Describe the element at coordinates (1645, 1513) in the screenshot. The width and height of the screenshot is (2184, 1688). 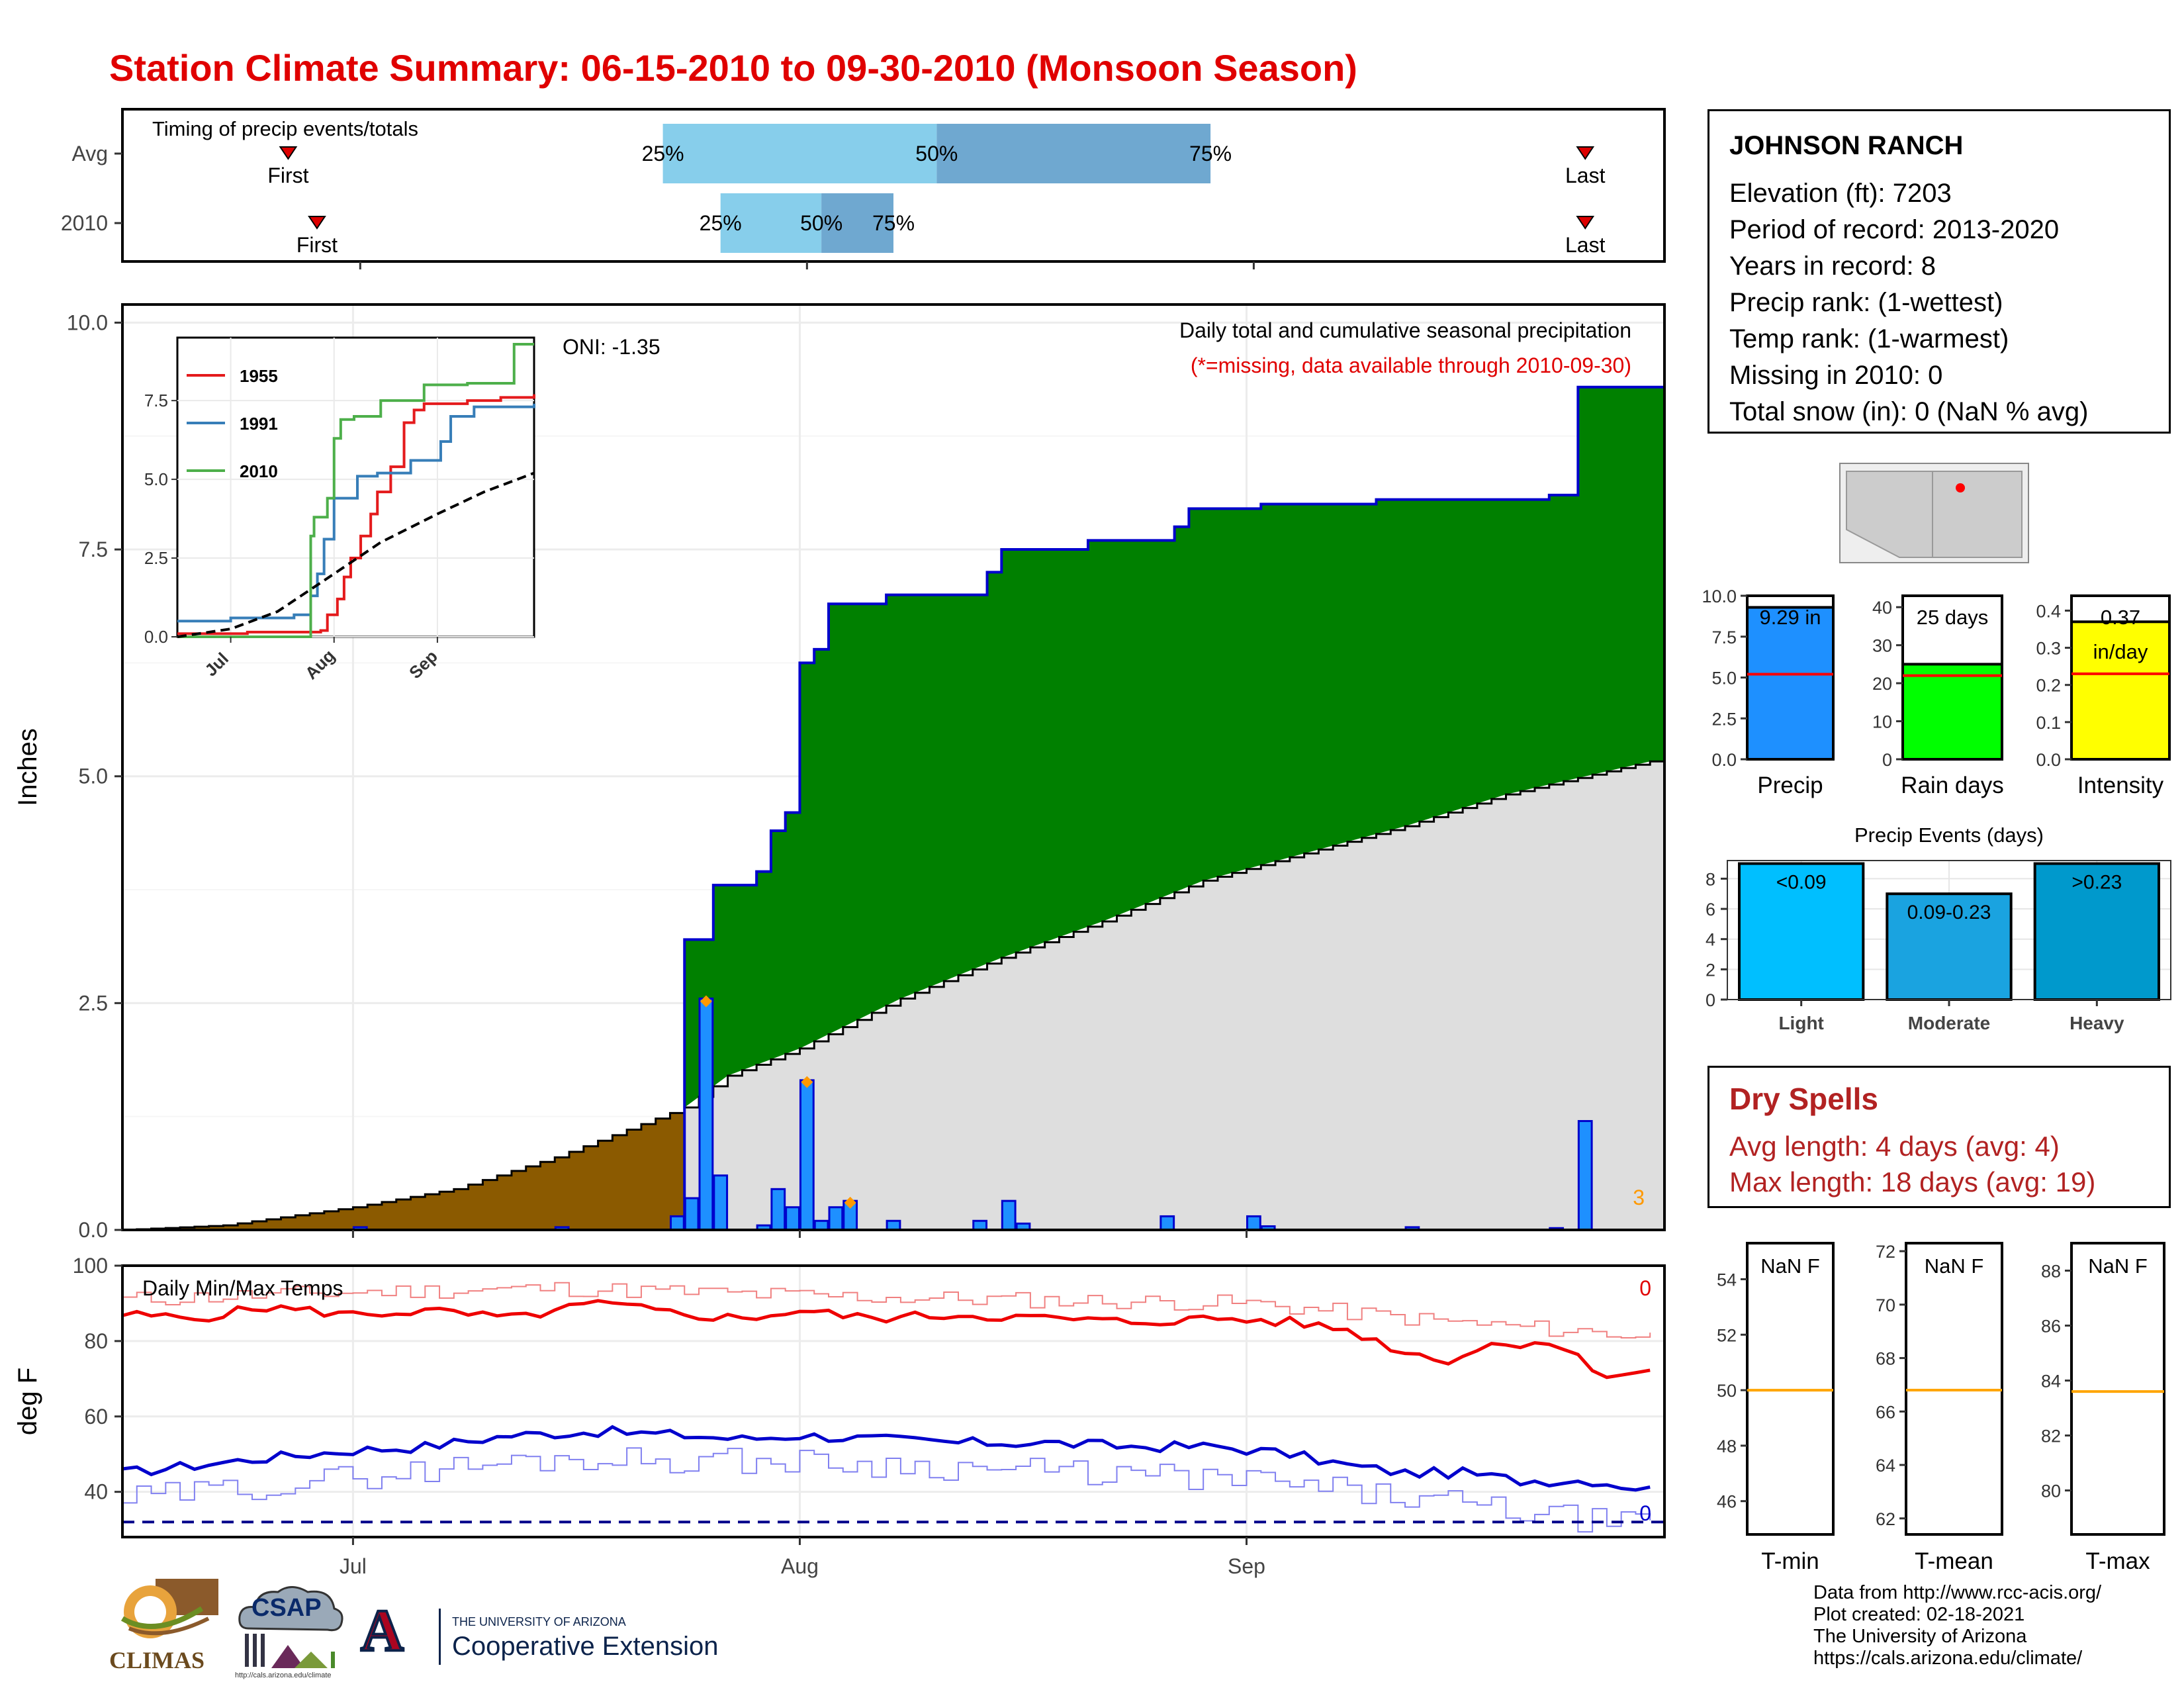
I see `tmin-count-label: 0` at that location.